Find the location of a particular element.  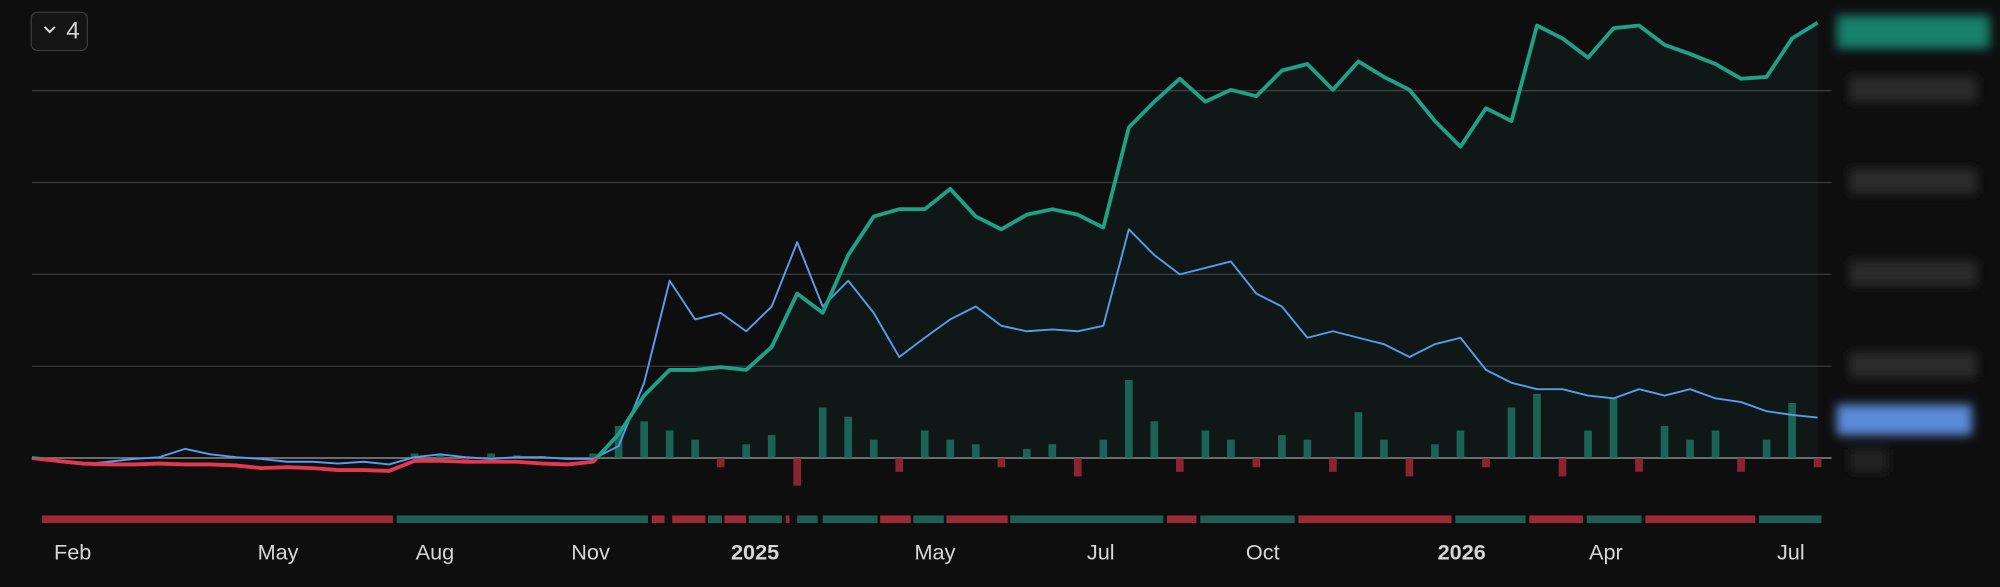

x-tick-label: Oct is located at coordinates (1263, 551).